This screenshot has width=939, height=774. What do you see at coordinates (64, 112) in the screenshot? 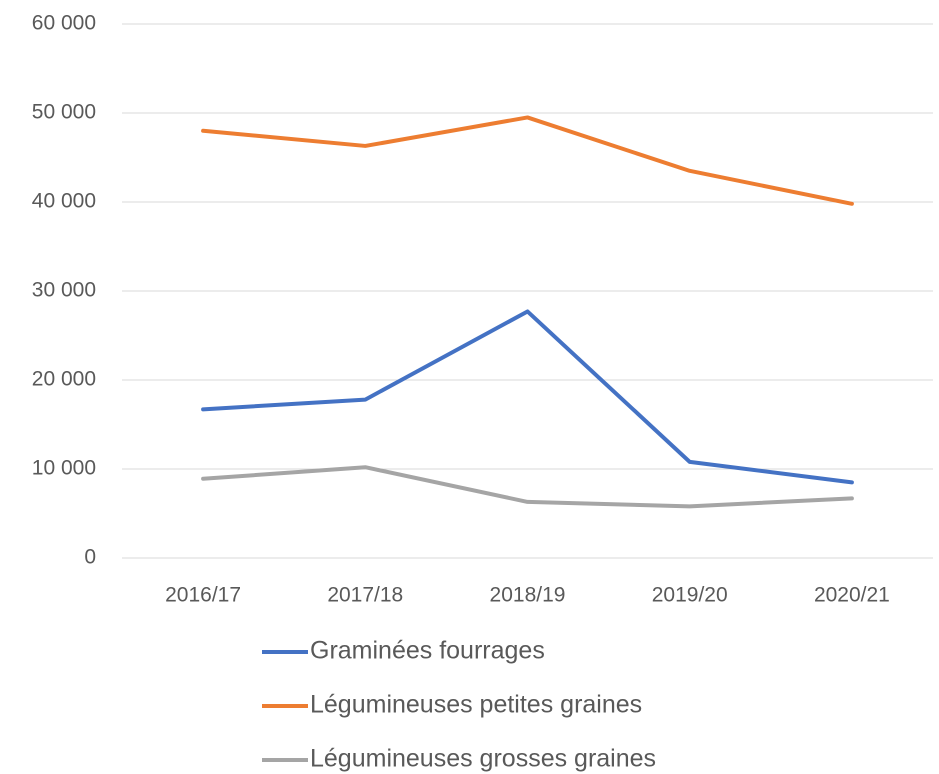
I see `y-tick-label: 50 000` at bounding box center [64, 112].